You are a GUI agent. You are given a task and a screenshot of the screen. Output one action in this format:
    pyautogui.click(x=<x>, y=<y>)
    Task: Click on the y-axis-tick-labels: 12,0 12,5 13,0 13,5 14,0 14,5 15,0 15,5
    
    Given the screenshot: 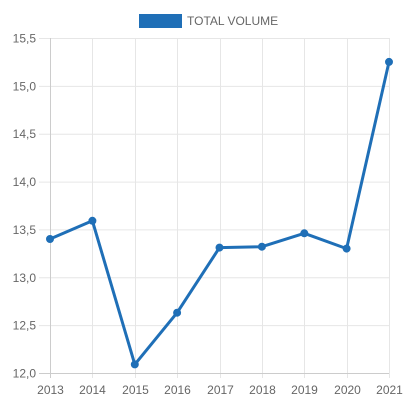 What is the action you would take?
    pyautogui.click(x=25, y=206)
    